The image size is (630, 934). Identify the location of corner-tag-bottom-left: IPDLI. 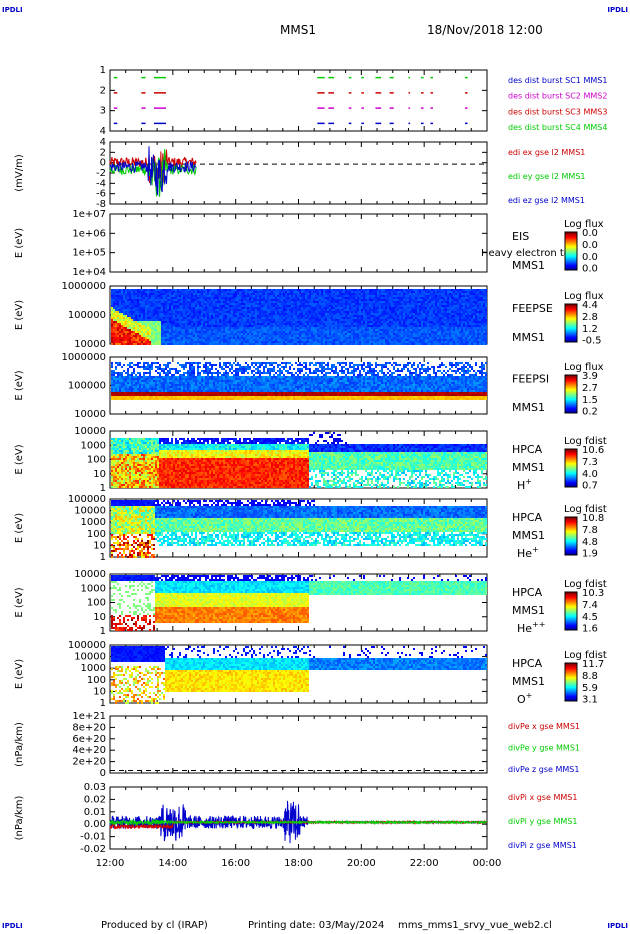
(12, 926).